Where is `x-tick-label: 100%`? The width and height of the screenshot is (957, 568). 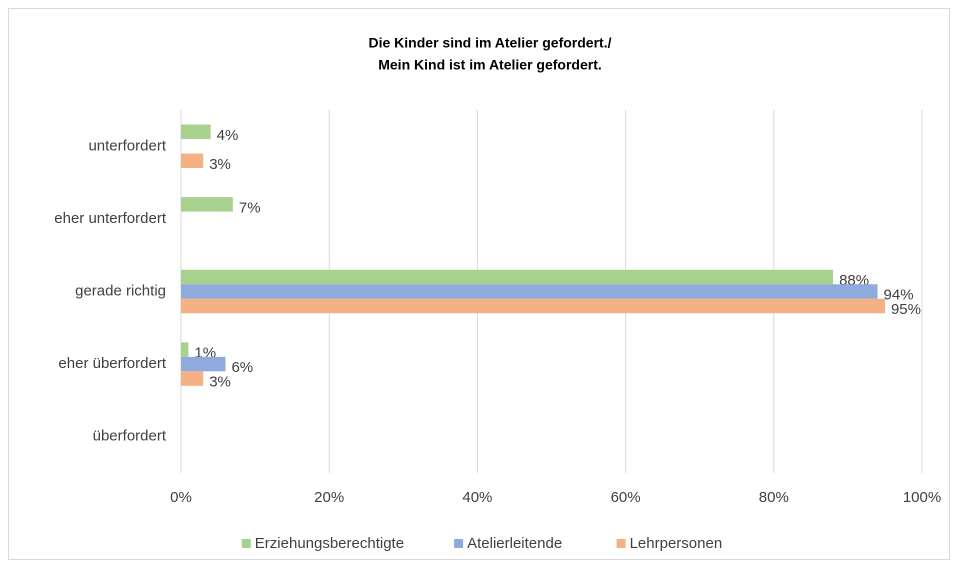
x-tick-label: 100% is located at coordinates (922, 497).